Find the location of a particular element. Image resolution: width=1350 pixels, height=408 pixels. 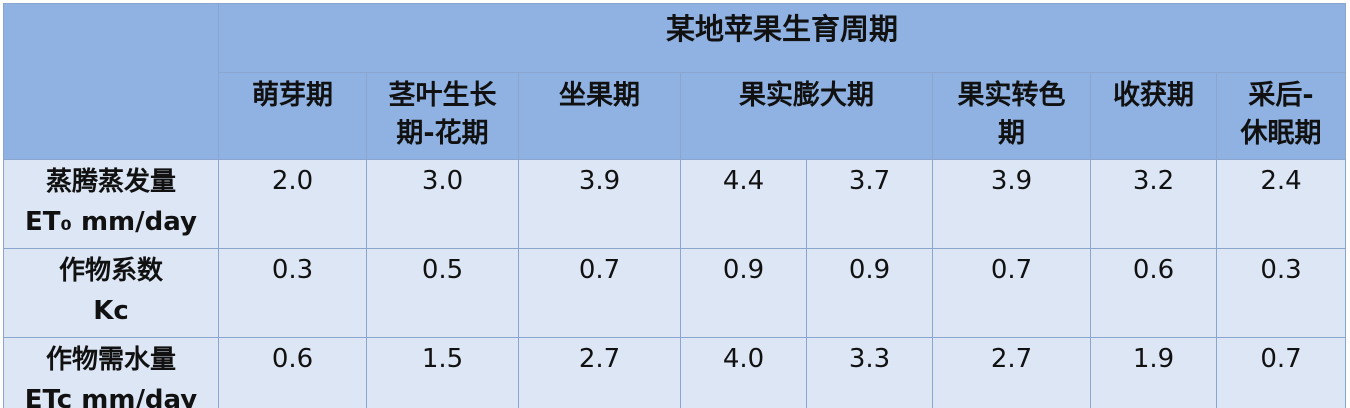

table-cell: 1.9 is located at coordinates (1153, 372).